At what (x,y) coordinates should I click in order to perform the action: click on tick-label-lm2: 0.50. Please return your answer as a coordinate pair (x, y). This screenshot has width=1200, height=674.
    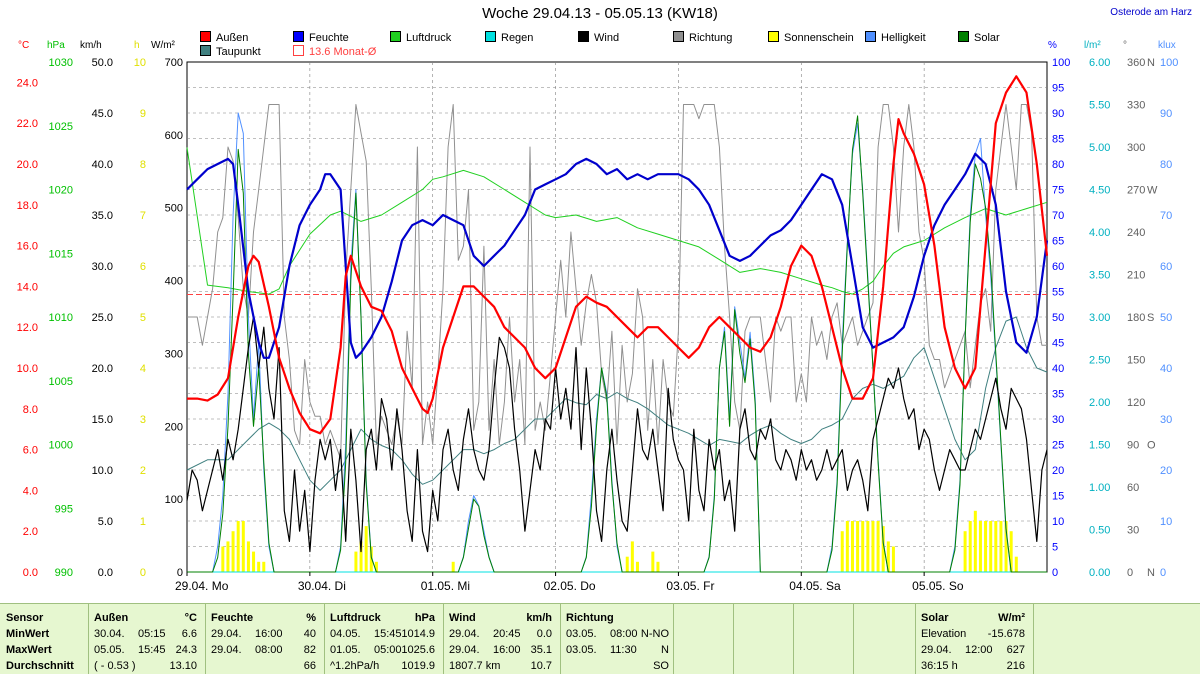
    Looking at the image, I should click on (1099, 531).